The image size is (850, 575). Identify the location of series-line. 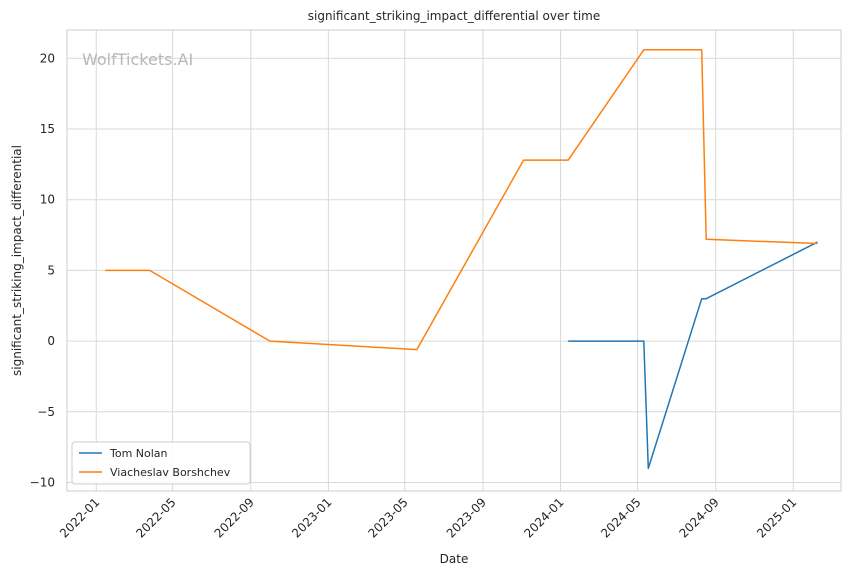
(693, 355).